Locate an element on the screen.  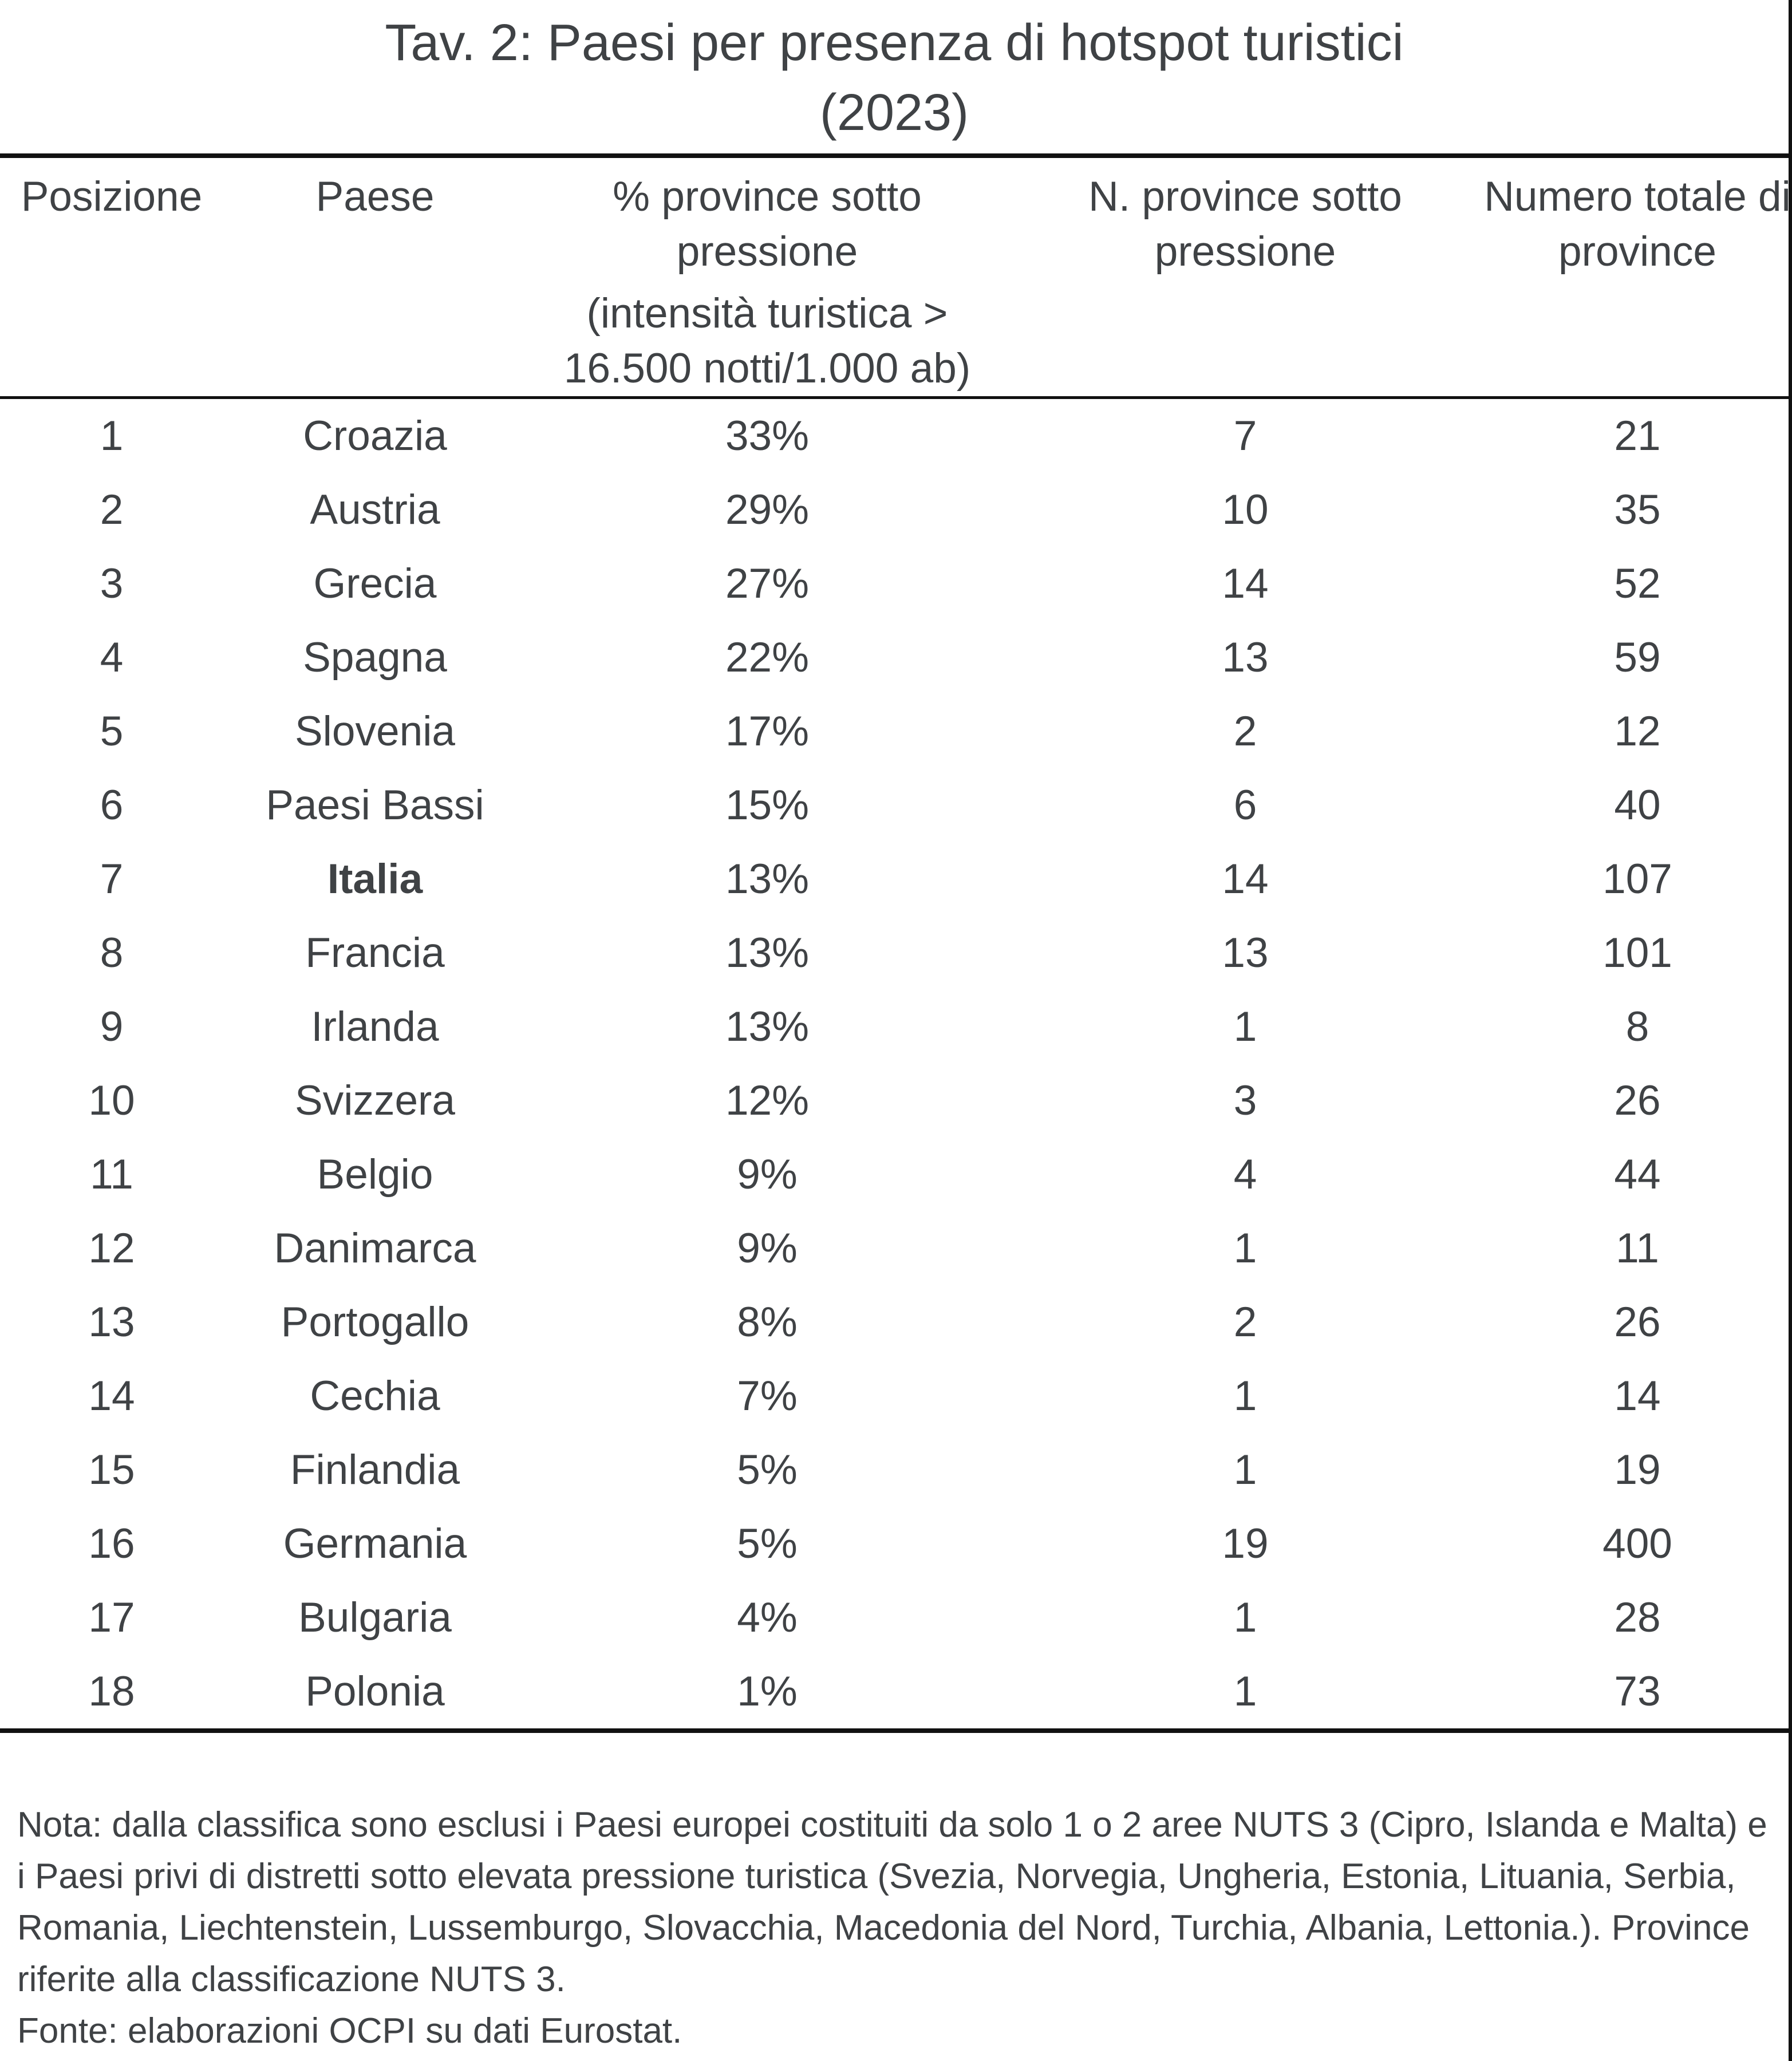
cell-posizione: 18 is located at coordinates (112, 1692).